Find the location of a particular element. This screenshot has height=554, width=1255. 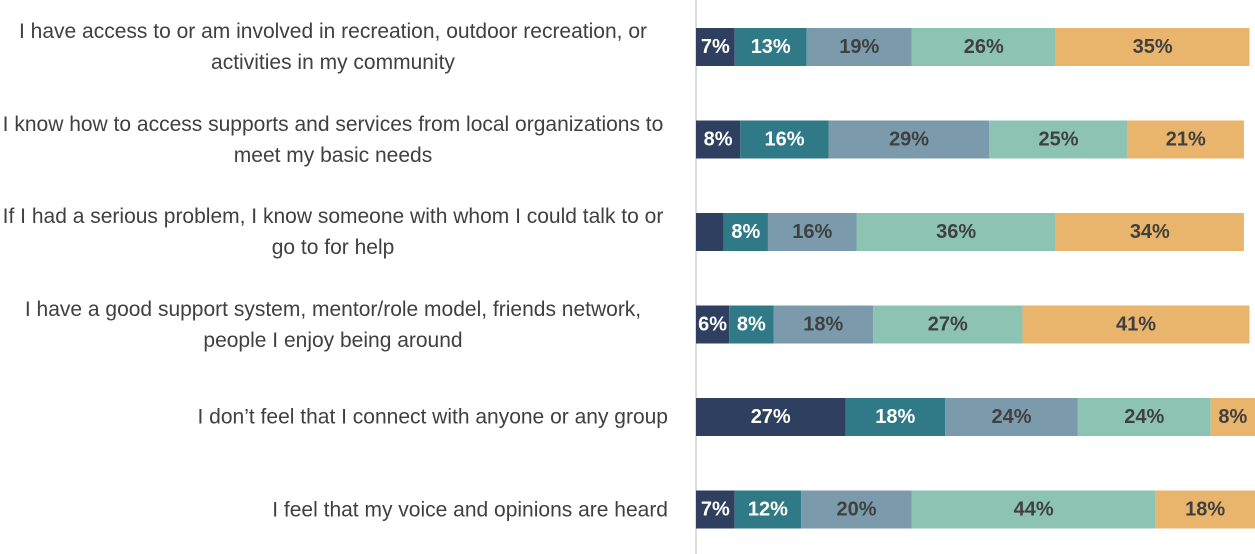

value-label: 13% is located at coordinates (771, 47).